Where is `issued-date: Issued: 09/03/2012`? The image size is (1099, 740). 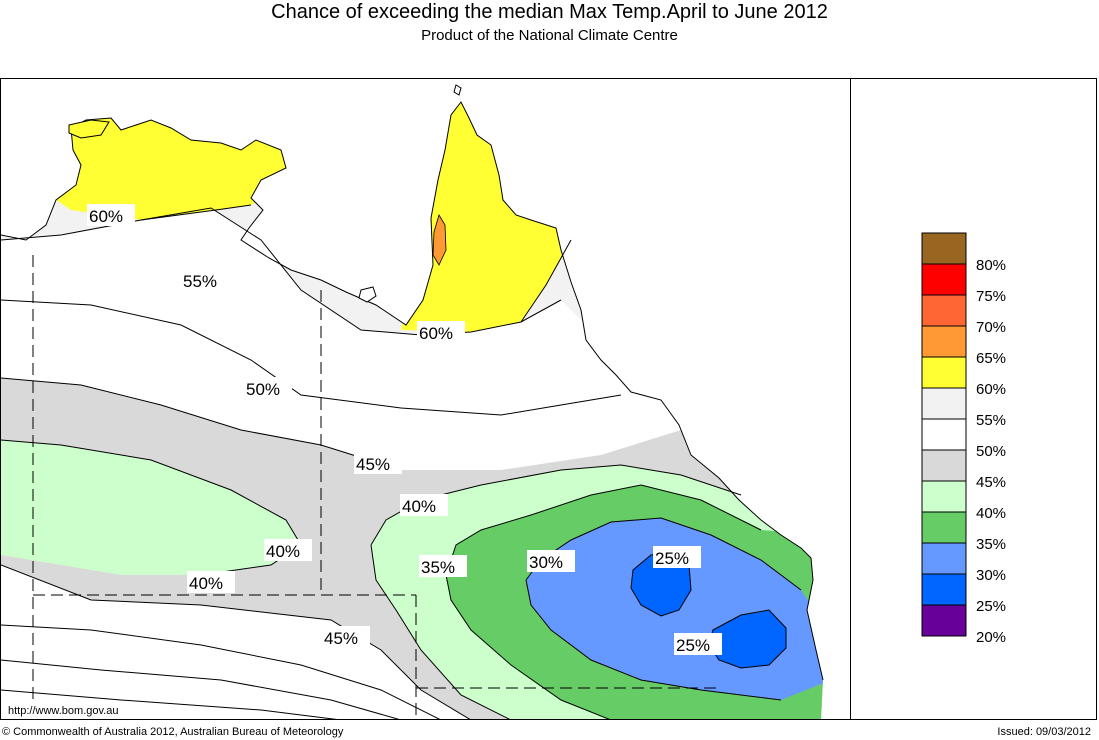
issued-date: Issued: 09/03/2012 is located at coordinates (1044, 732).